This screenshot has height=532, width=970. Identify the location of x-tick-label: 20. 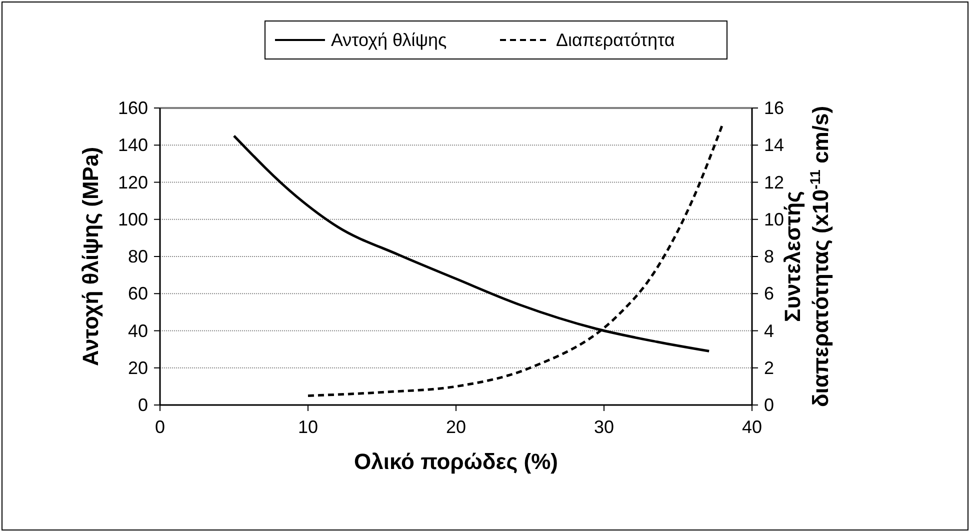
(456, 427).